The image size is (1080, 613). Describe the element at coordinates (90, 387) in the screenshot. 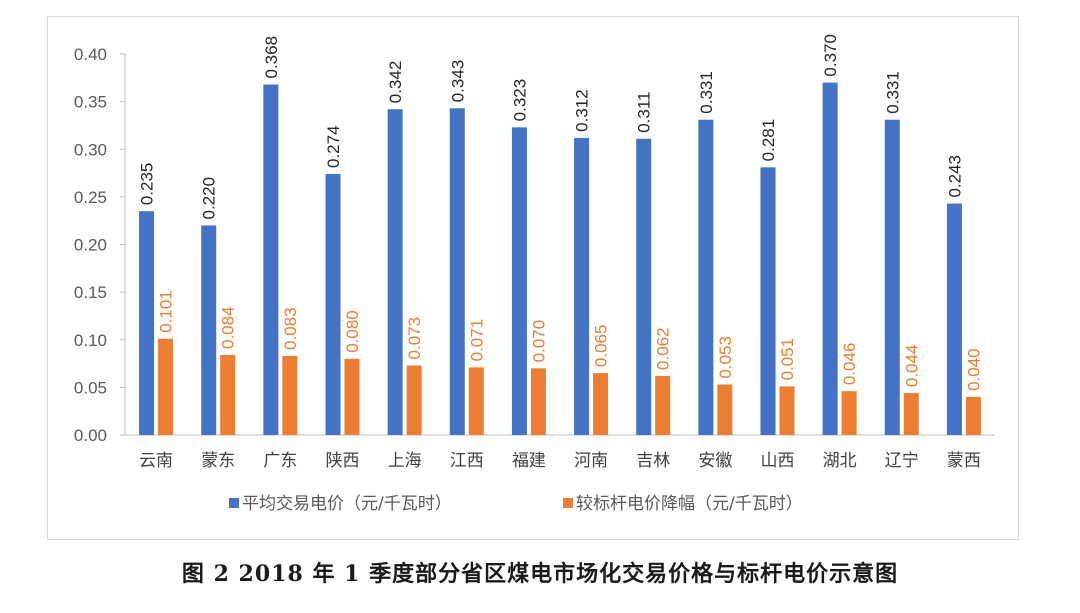

I see `y-tick-label: 0.05` at that location.